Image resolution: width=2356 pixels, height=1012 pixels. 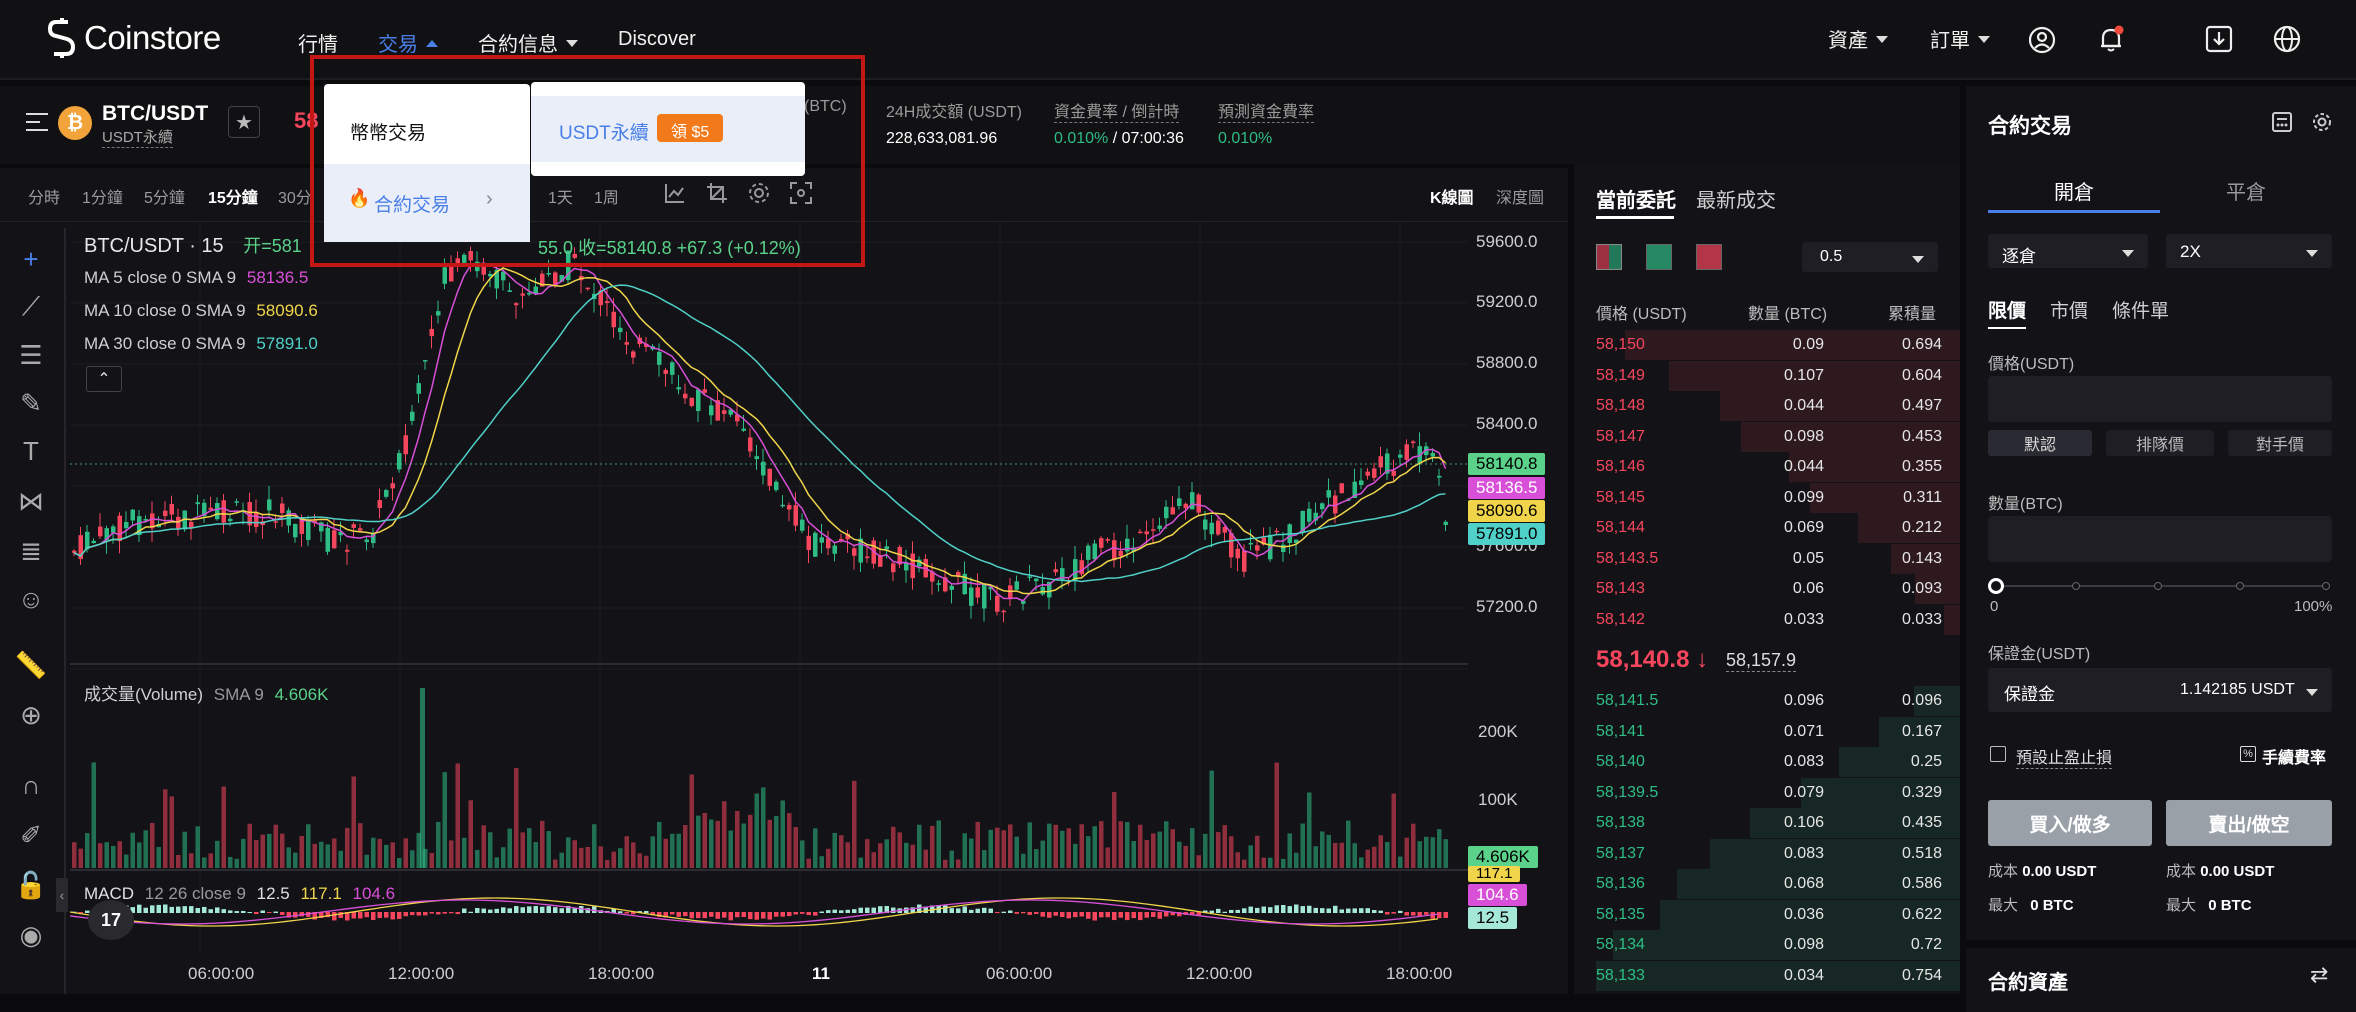 What do you see at coordinates (1767, 945) in the screenshot?
I see `bid-row: 58,134 0.098 0.72` at bounding box center [1767, 945].